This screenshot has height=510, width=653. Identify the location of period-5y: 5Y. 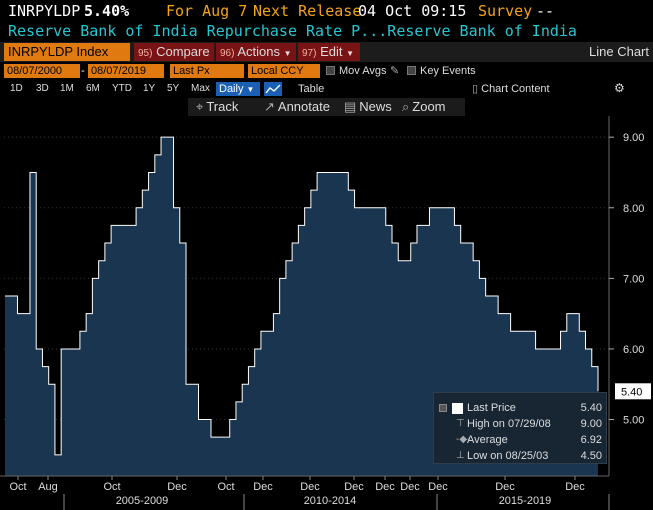
(173, 88).